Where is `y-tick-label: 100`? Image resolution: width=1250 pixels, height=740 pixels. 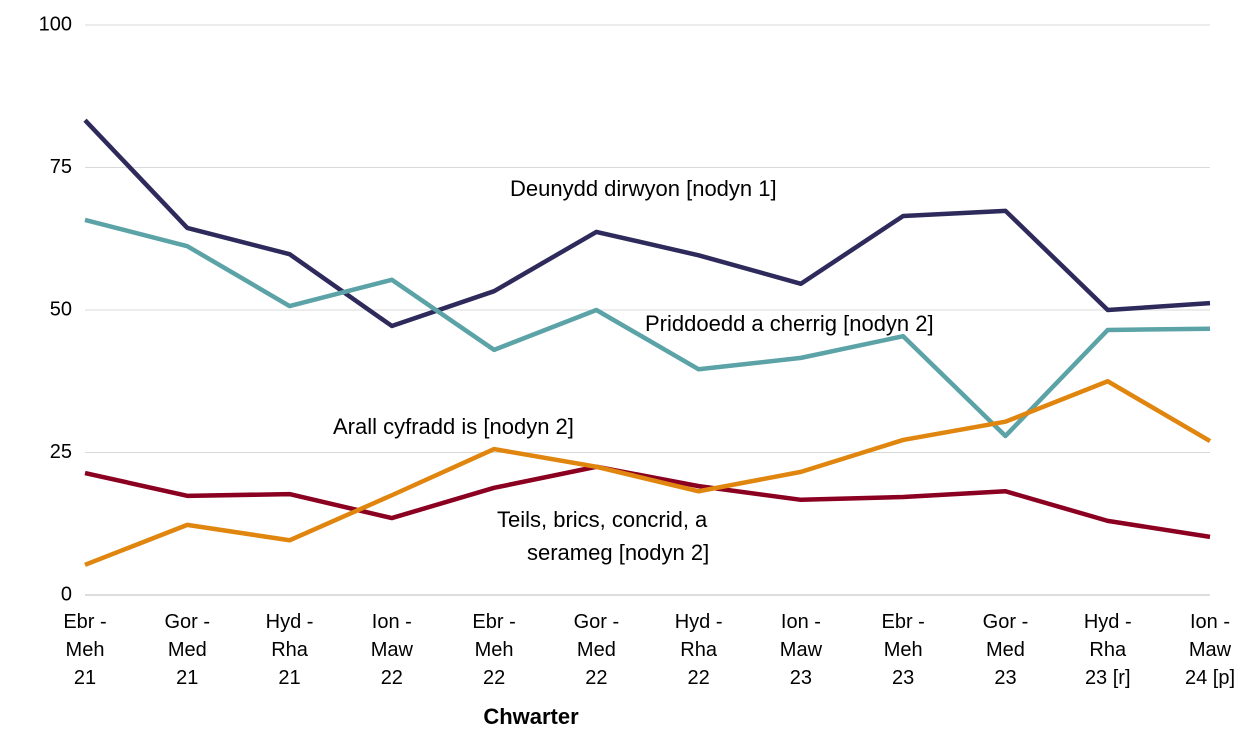
y-tick-label: 100 is located at coordinates (55, 24).